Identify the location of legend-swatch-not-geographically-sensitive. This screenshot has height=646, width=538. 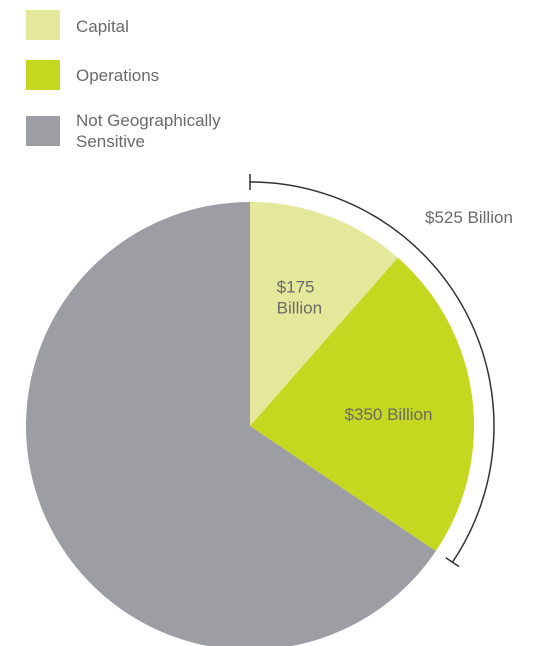
(43, 131).